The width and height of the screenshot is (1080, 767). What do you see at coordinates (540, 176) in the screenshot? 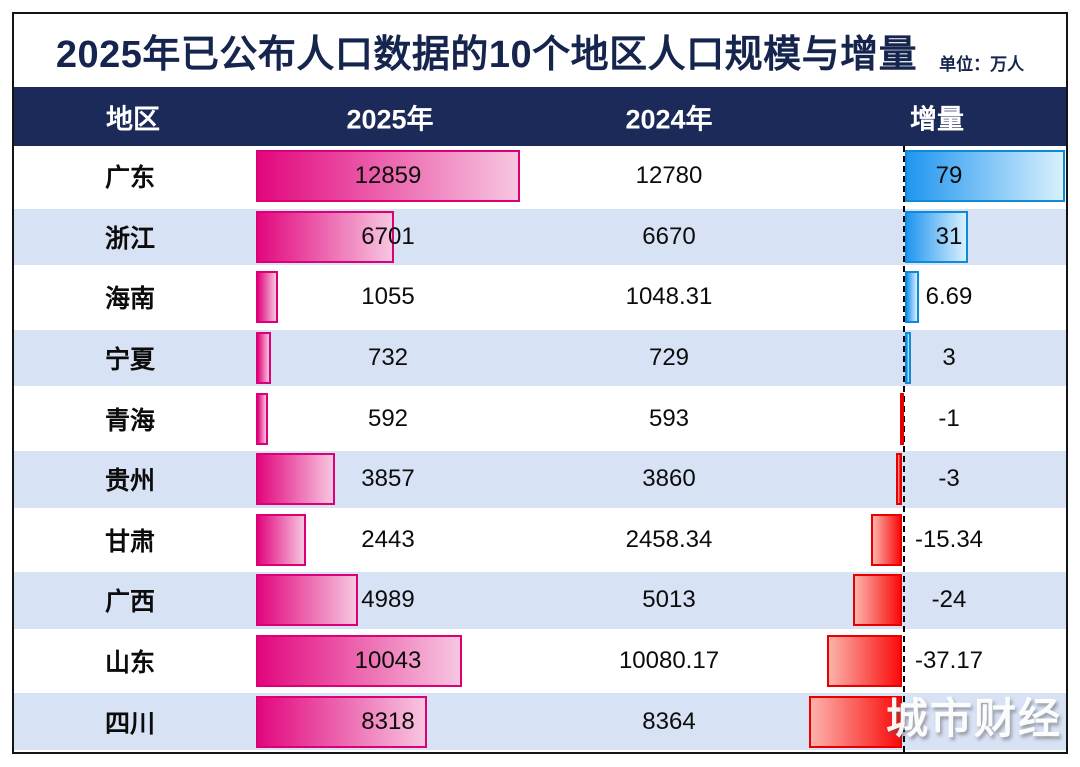
I see `table-row: 广东 12859 12780 79` at bounding box center [540, 176].